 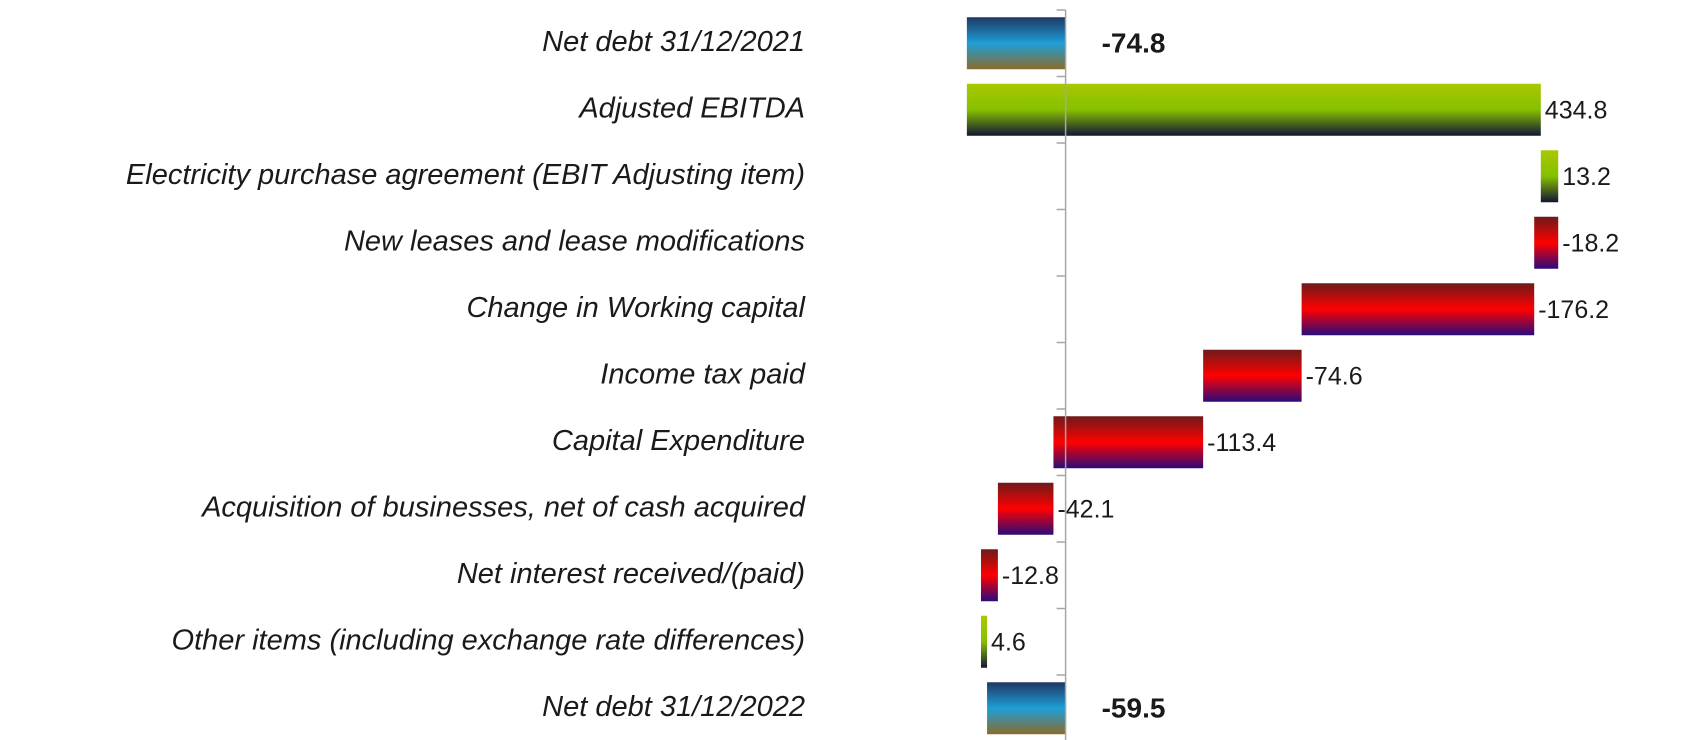 I want to click on category-label: Change in Working capital, so click(x=636, y=308).